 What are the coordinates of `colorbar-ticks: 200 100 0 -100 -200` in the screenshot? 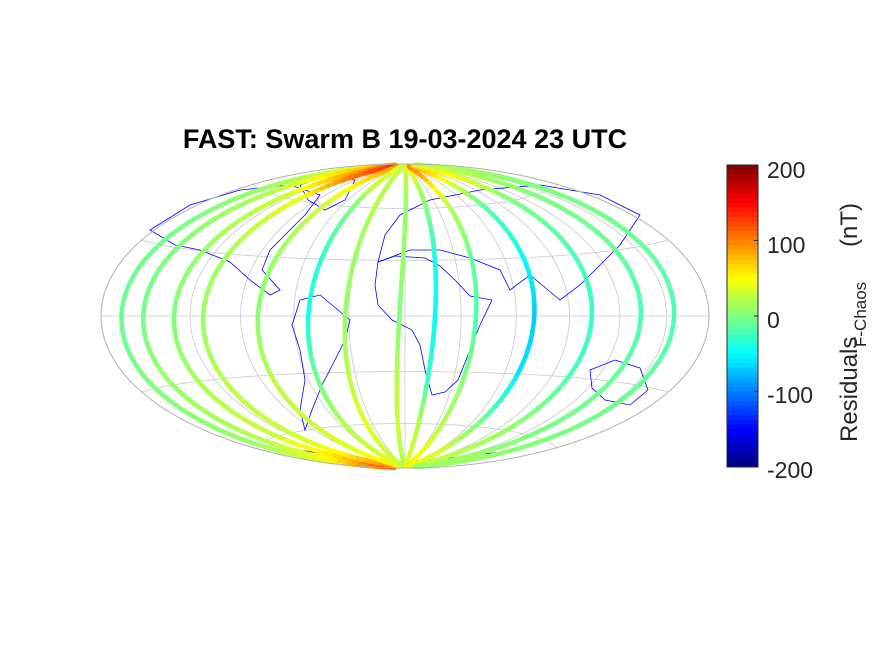 It's located at (790, 320).